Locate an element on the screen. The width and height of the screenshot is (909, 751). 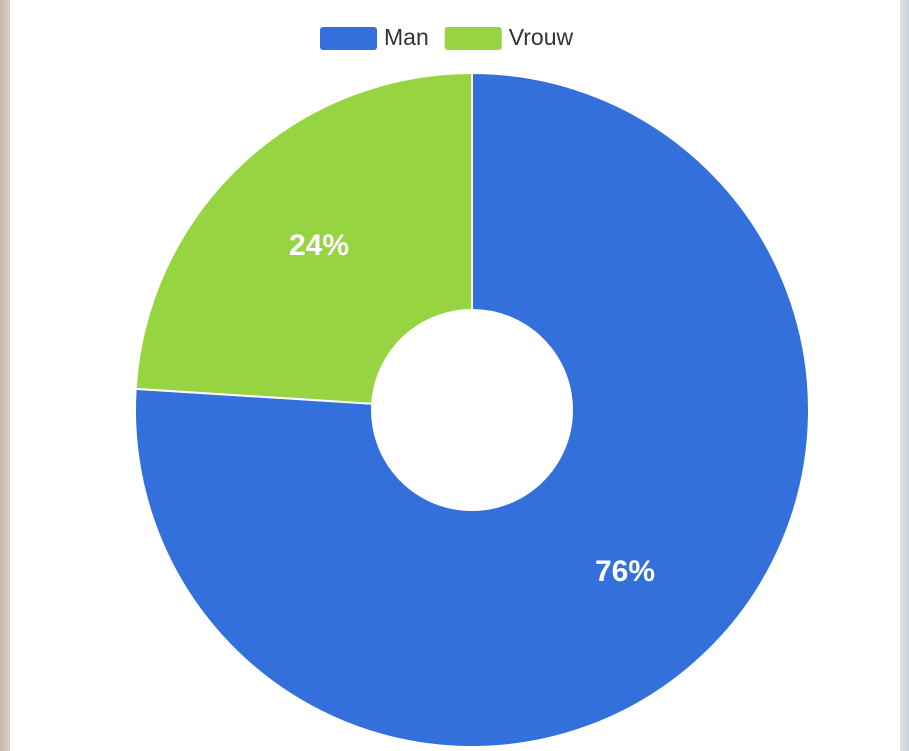
legend-item: Man is located at coordinates (374, 37).